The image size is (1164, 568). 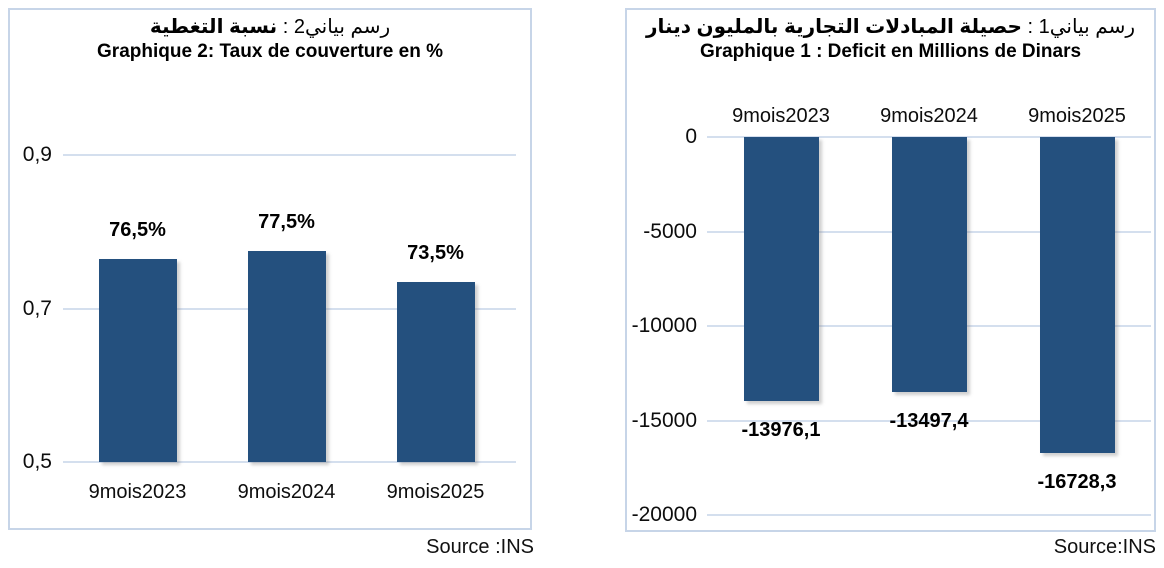 I want to click on y-axis-tick-label: -20000, so click(x=664, y=514).